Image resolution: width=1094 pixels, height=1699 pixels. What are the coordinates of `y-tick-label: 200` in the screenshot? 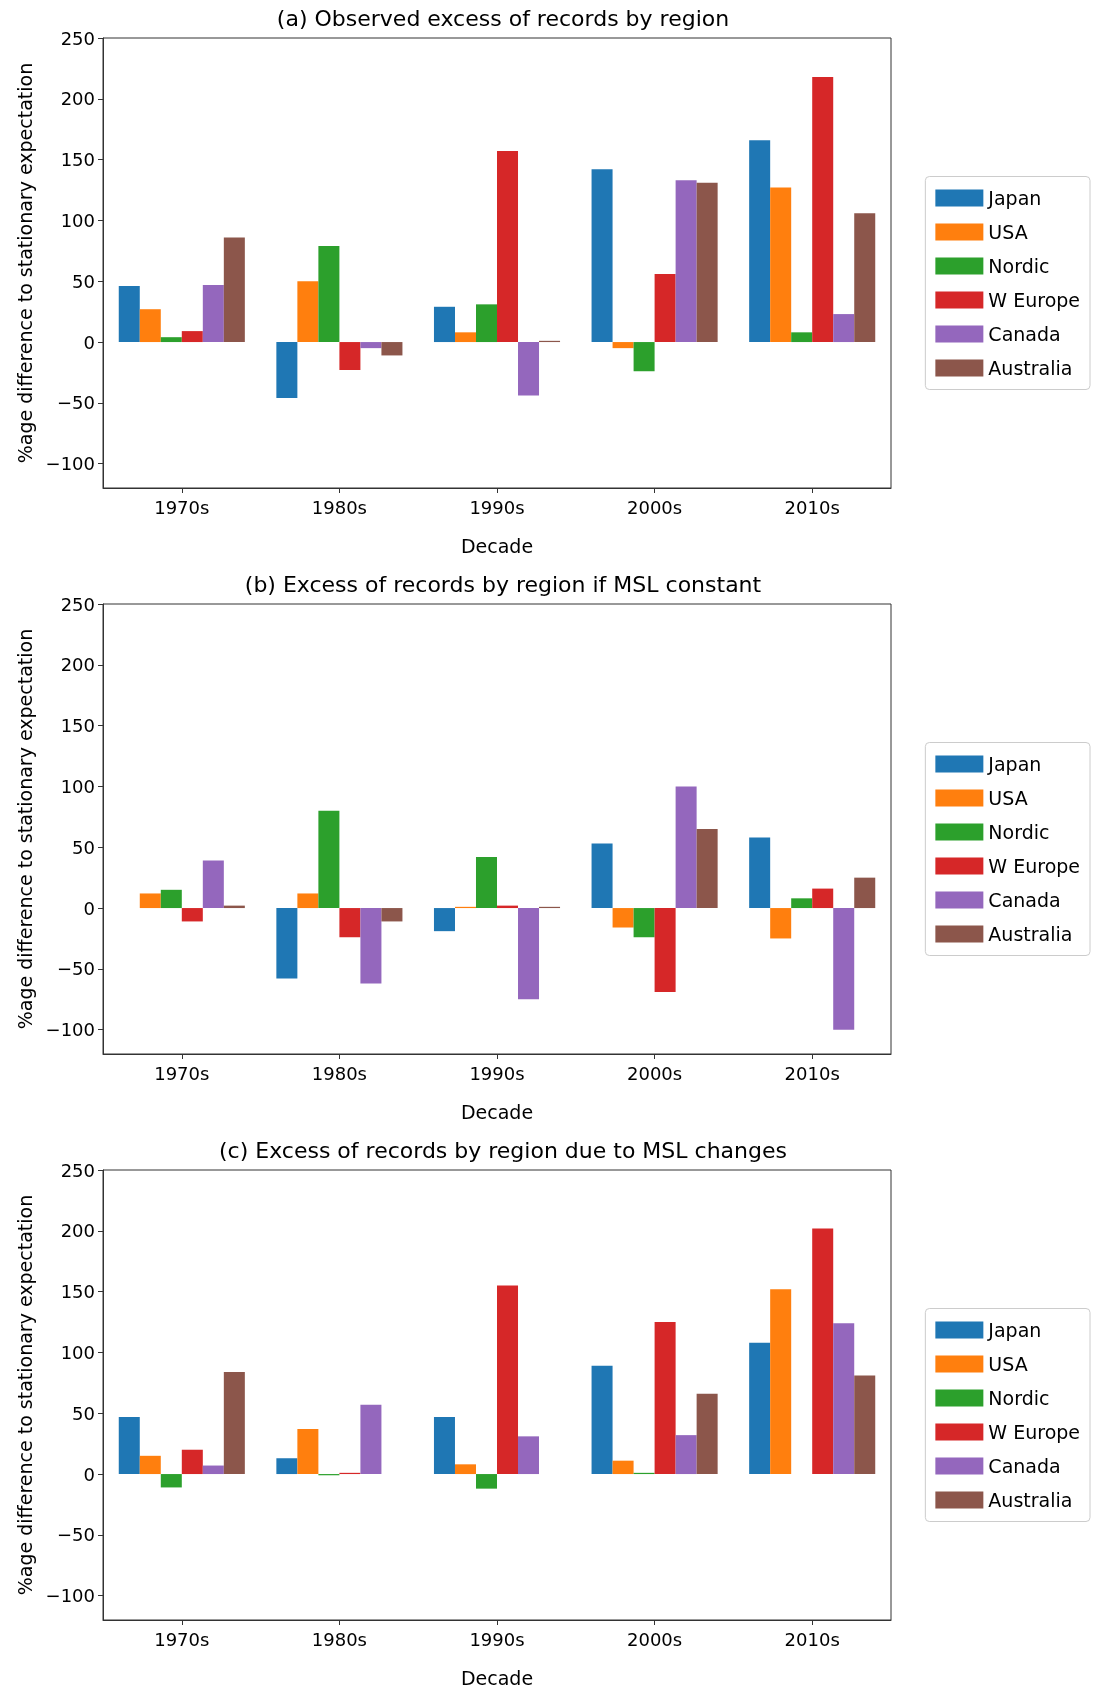 It's located at (77, 665).